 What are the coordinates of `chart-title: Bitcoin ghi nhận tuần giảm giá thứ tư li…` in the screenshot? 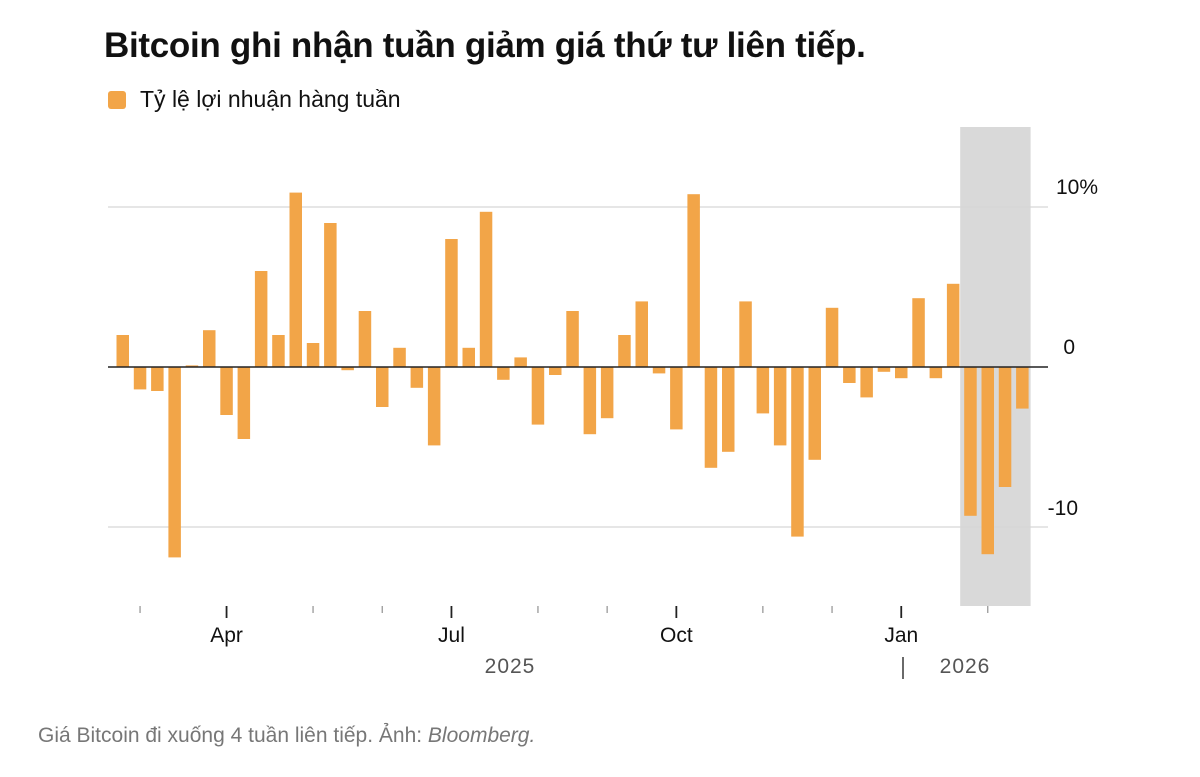 It's located at (485, 45).